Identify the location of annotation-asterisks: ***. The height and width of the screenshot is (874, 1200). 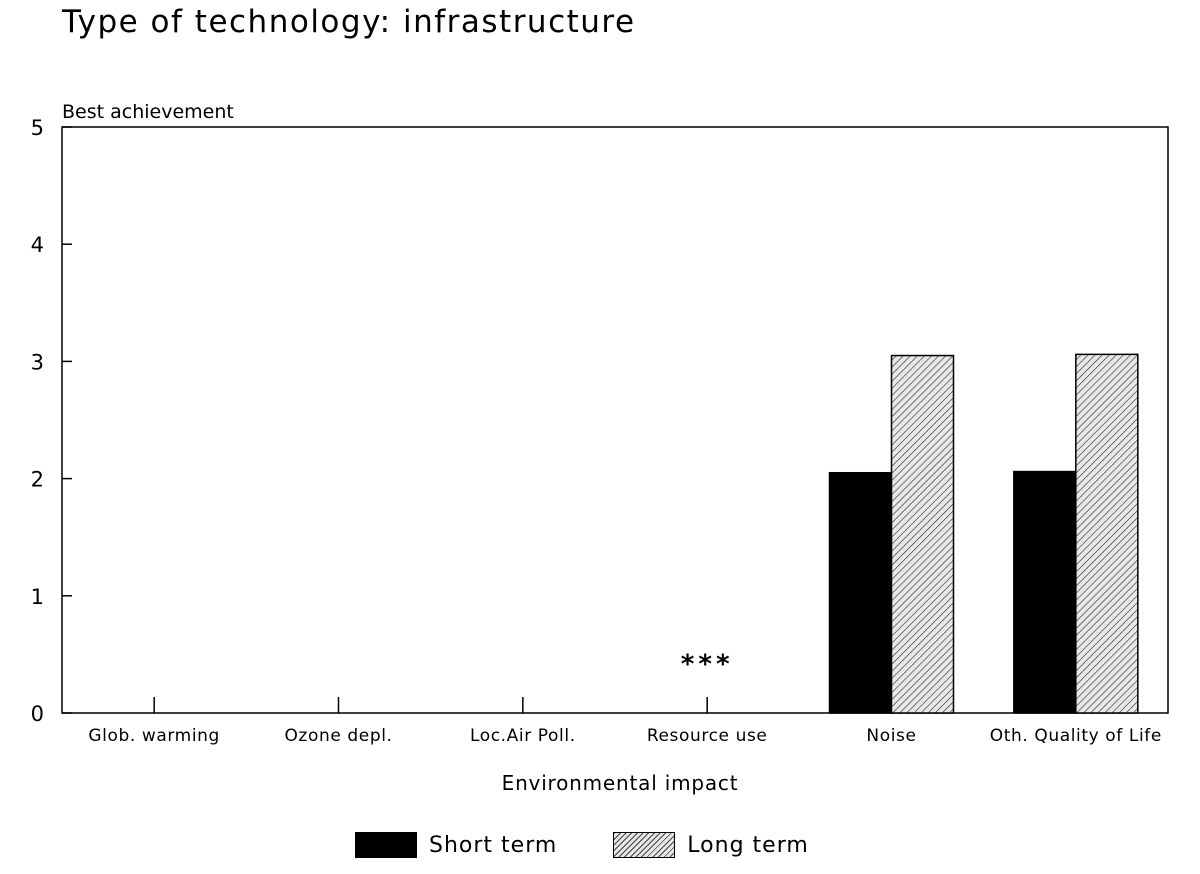
(707, 664).